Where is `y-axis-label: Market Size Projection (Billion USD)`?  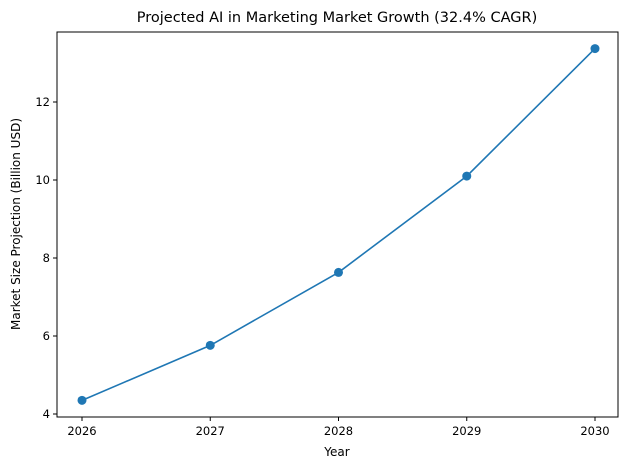
y-axis-label: Market Size Projection (Billion USD) is located at coordinates (16, 224).